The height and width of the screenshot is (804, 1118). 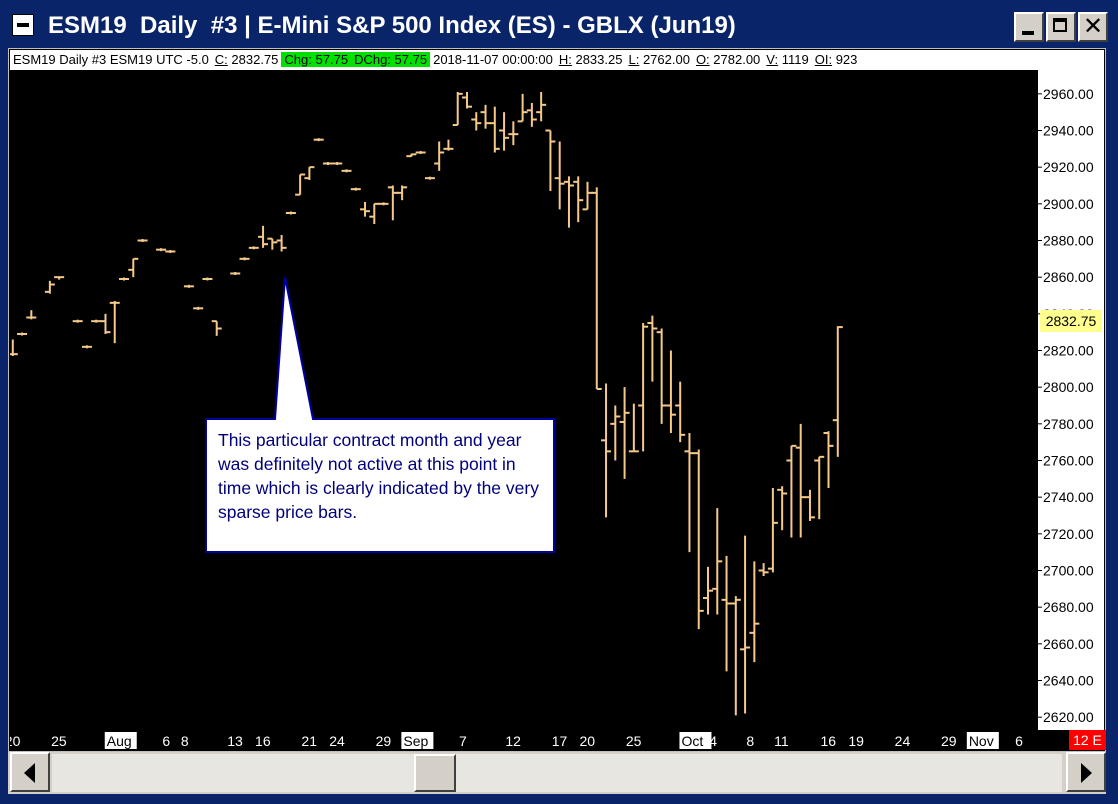 What do you see at coordinates (435, 773) in the screenshot?
I see `scroll-thumb` at bounding box center [435, 773].